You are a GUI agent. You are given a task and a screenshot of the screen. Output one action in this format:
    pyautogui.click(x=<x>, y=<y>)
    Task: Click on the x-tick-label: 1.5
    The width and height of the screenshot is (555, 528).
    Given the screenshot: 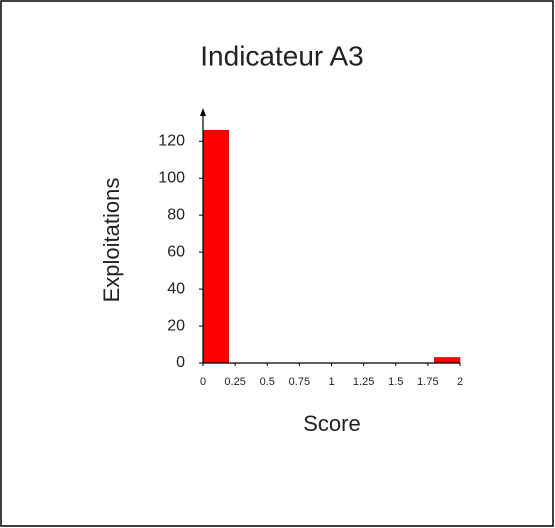 What is the action you would take?
    pyautogui.click(x=395, y=382)
    